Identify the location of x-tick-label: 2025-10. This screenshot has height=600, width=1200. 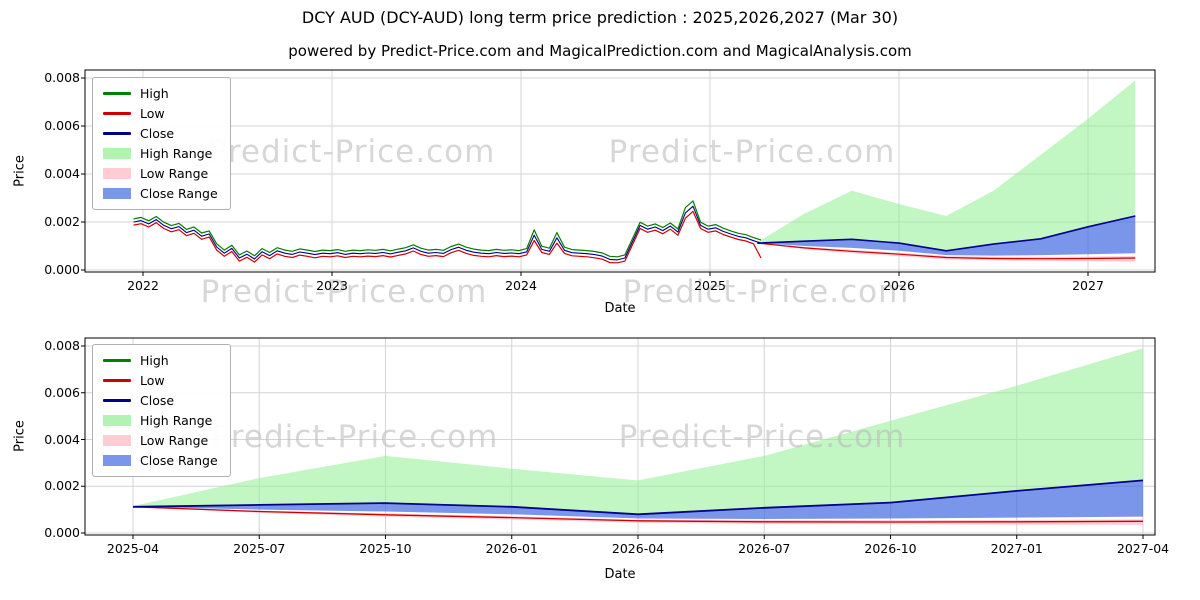
(385, 548).